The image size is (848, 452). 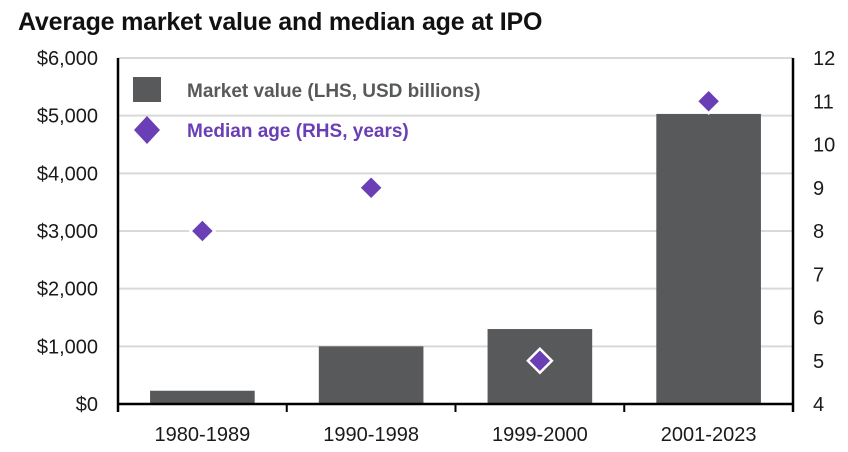 I want to click on legend-diamond-icon, so click(x=147, y=130).